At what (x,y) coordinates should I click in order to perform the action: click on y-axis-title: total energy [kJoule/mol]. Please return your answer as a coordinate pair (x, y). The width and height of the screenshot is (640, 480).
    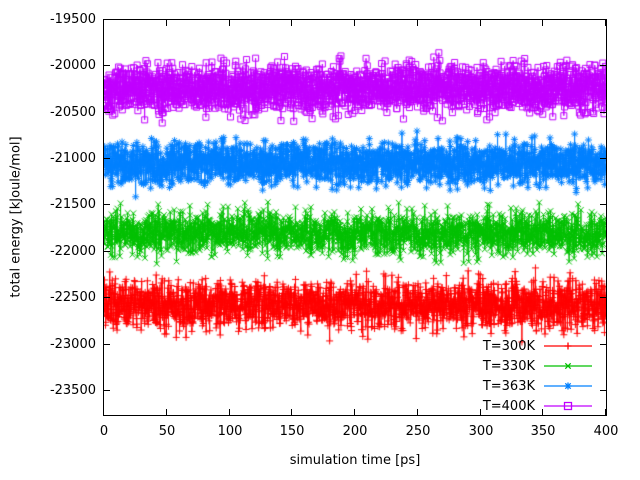
    Looking at the image, I should click on (16, 217).